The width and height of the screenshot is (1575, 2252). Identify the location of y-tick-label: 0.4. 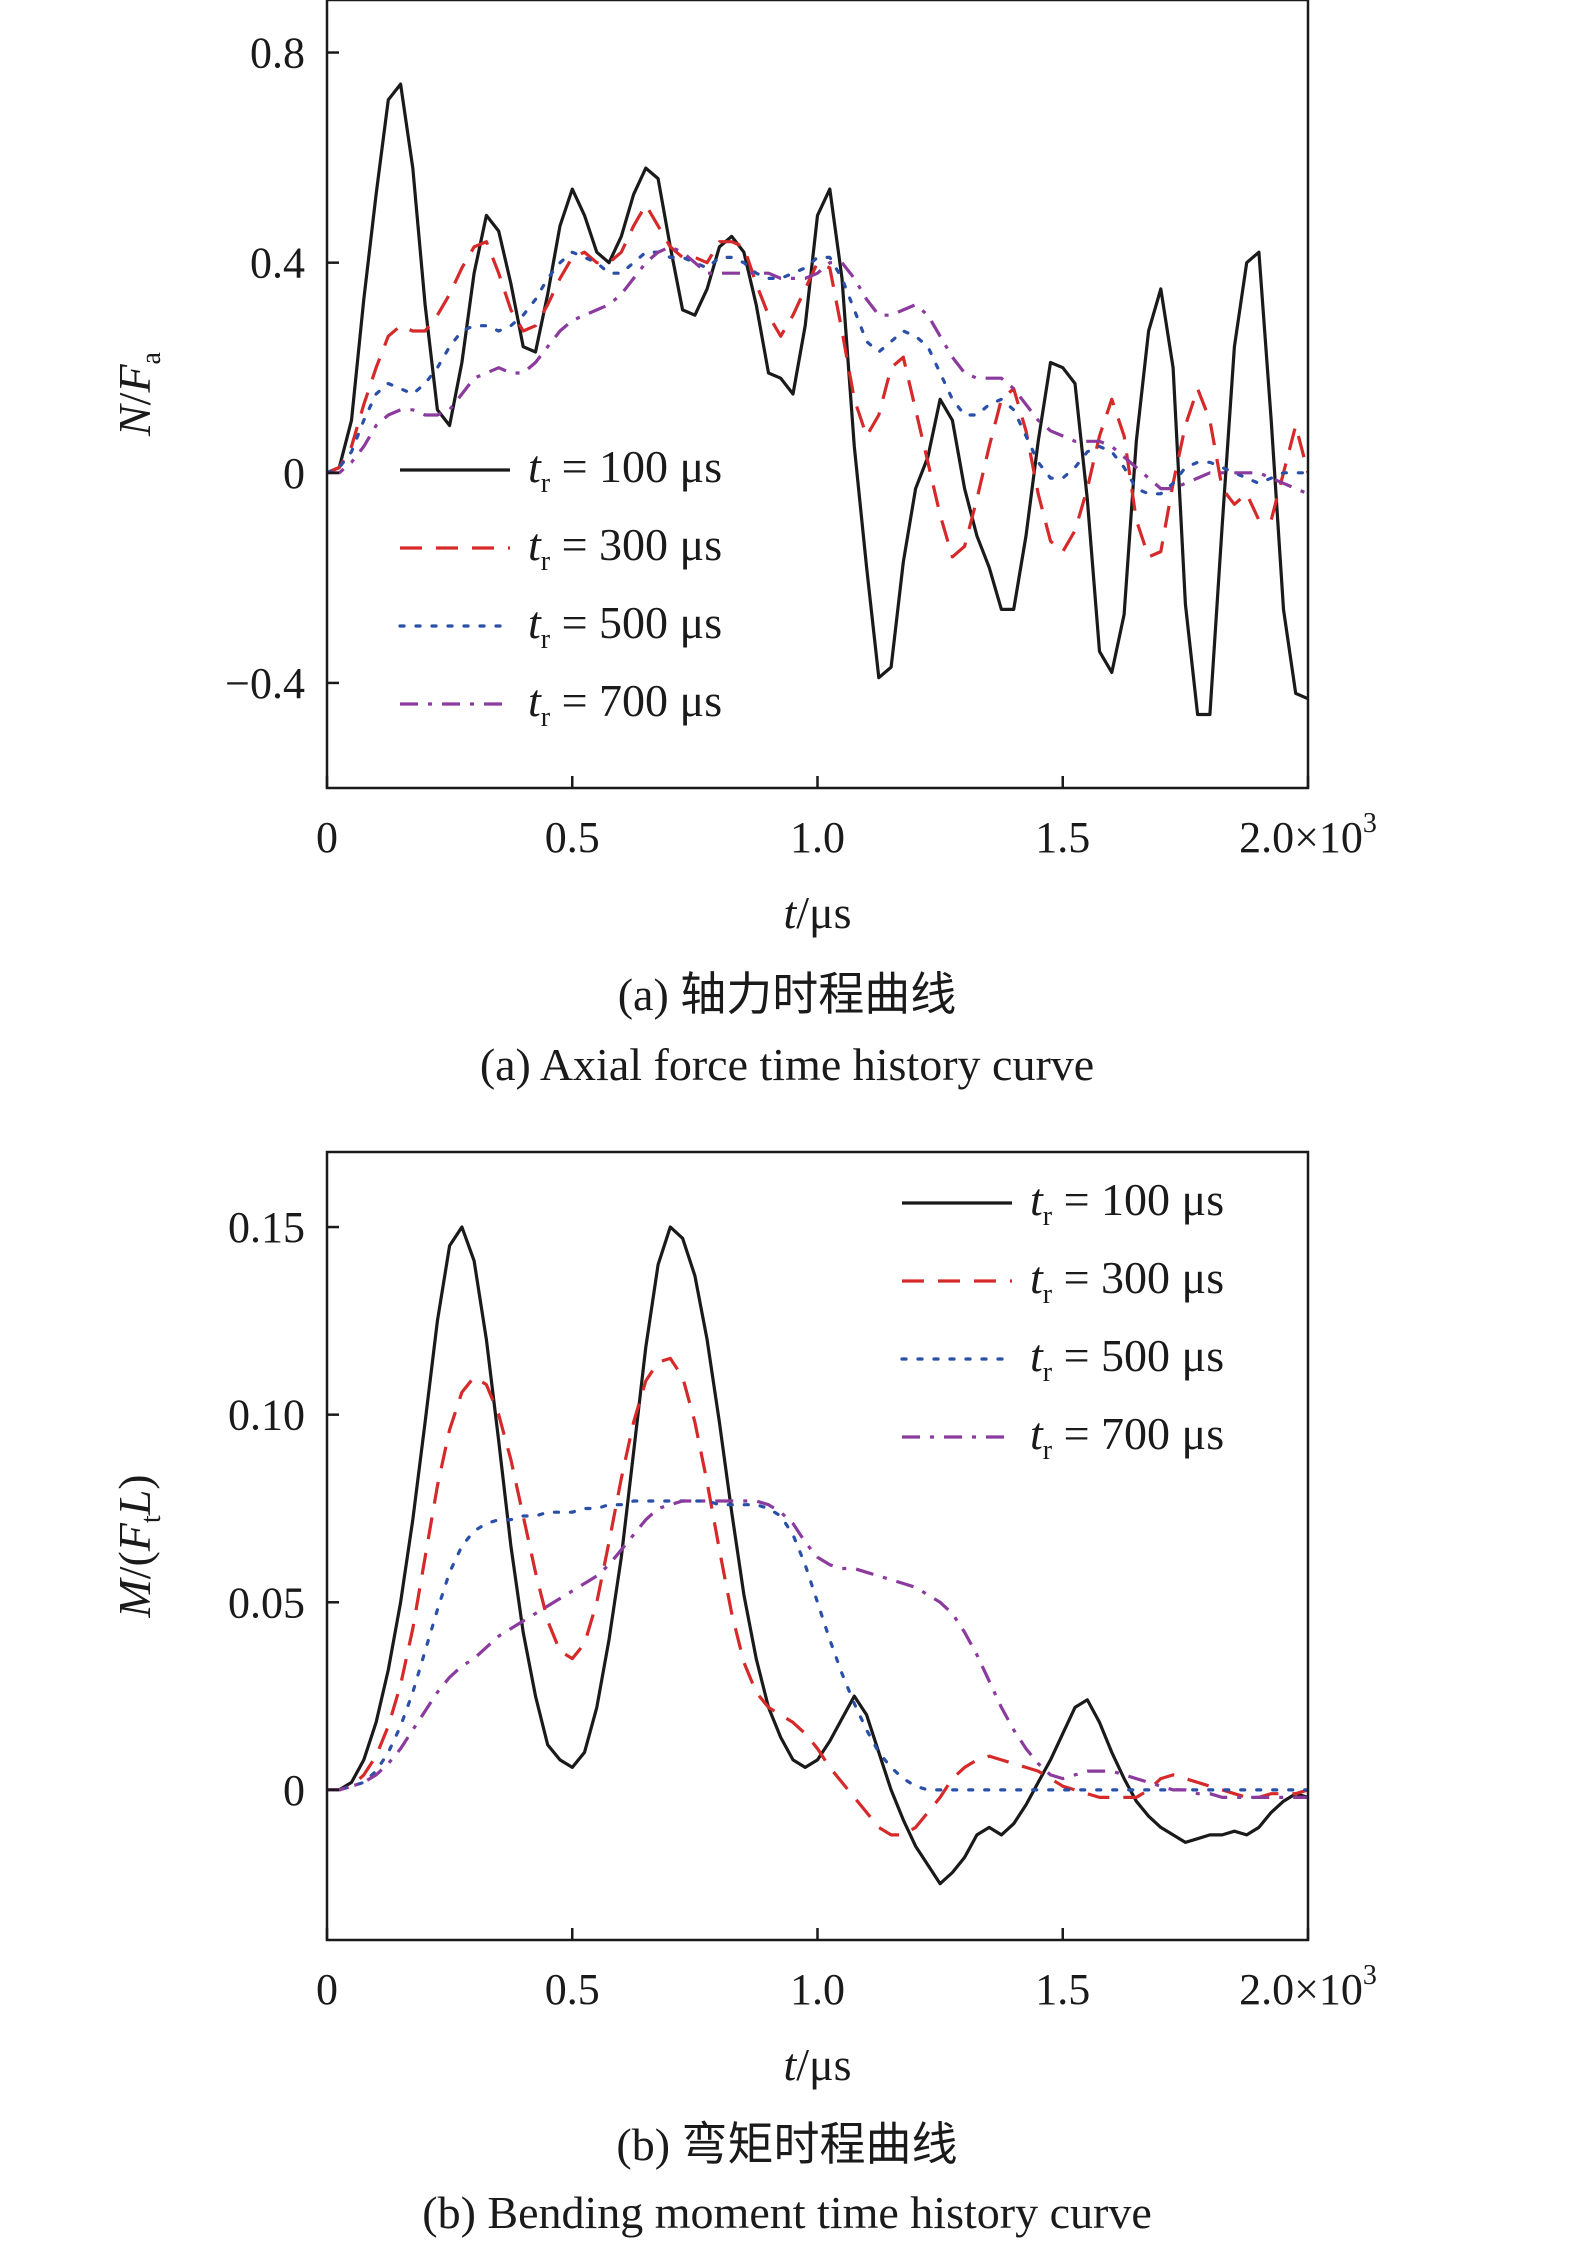
(277, 263).